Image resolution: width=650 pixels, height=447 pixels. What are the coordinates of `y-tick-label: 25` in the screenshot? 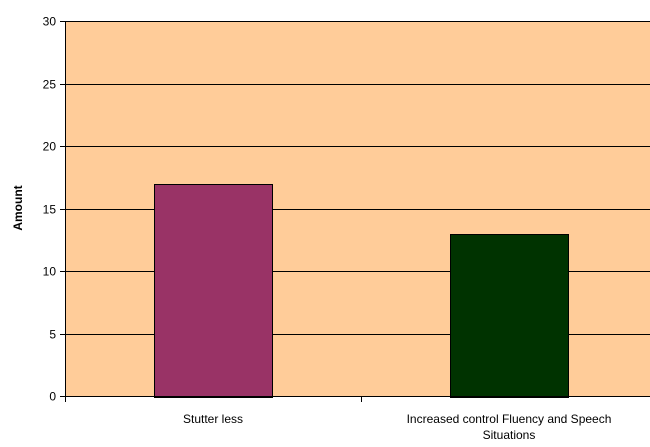 It's located at (50, 85).